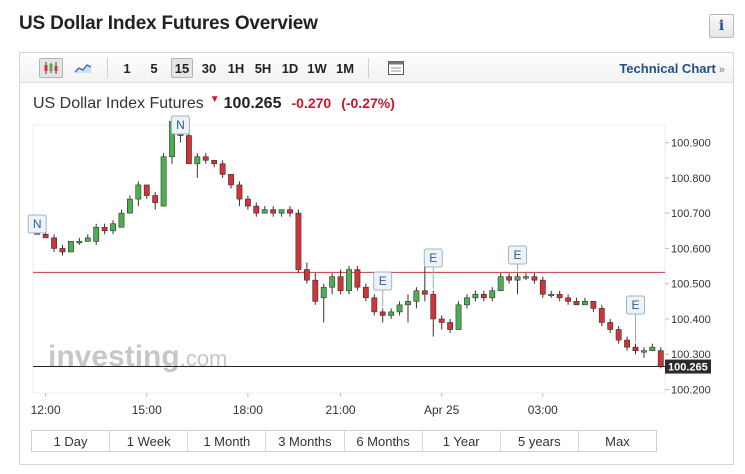 This screenshot has width=745, height=474. Describe the element at coordinates (345, 68) in the screenshot. I see `interval-1m: 1M` at that location.